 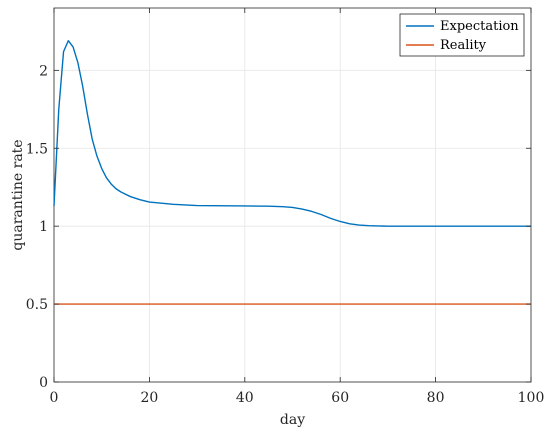 What do you see at coordinates (436, 398) in the screenshot?
I see `x-tick-label-80: 80` at bounding box center [436, 398].